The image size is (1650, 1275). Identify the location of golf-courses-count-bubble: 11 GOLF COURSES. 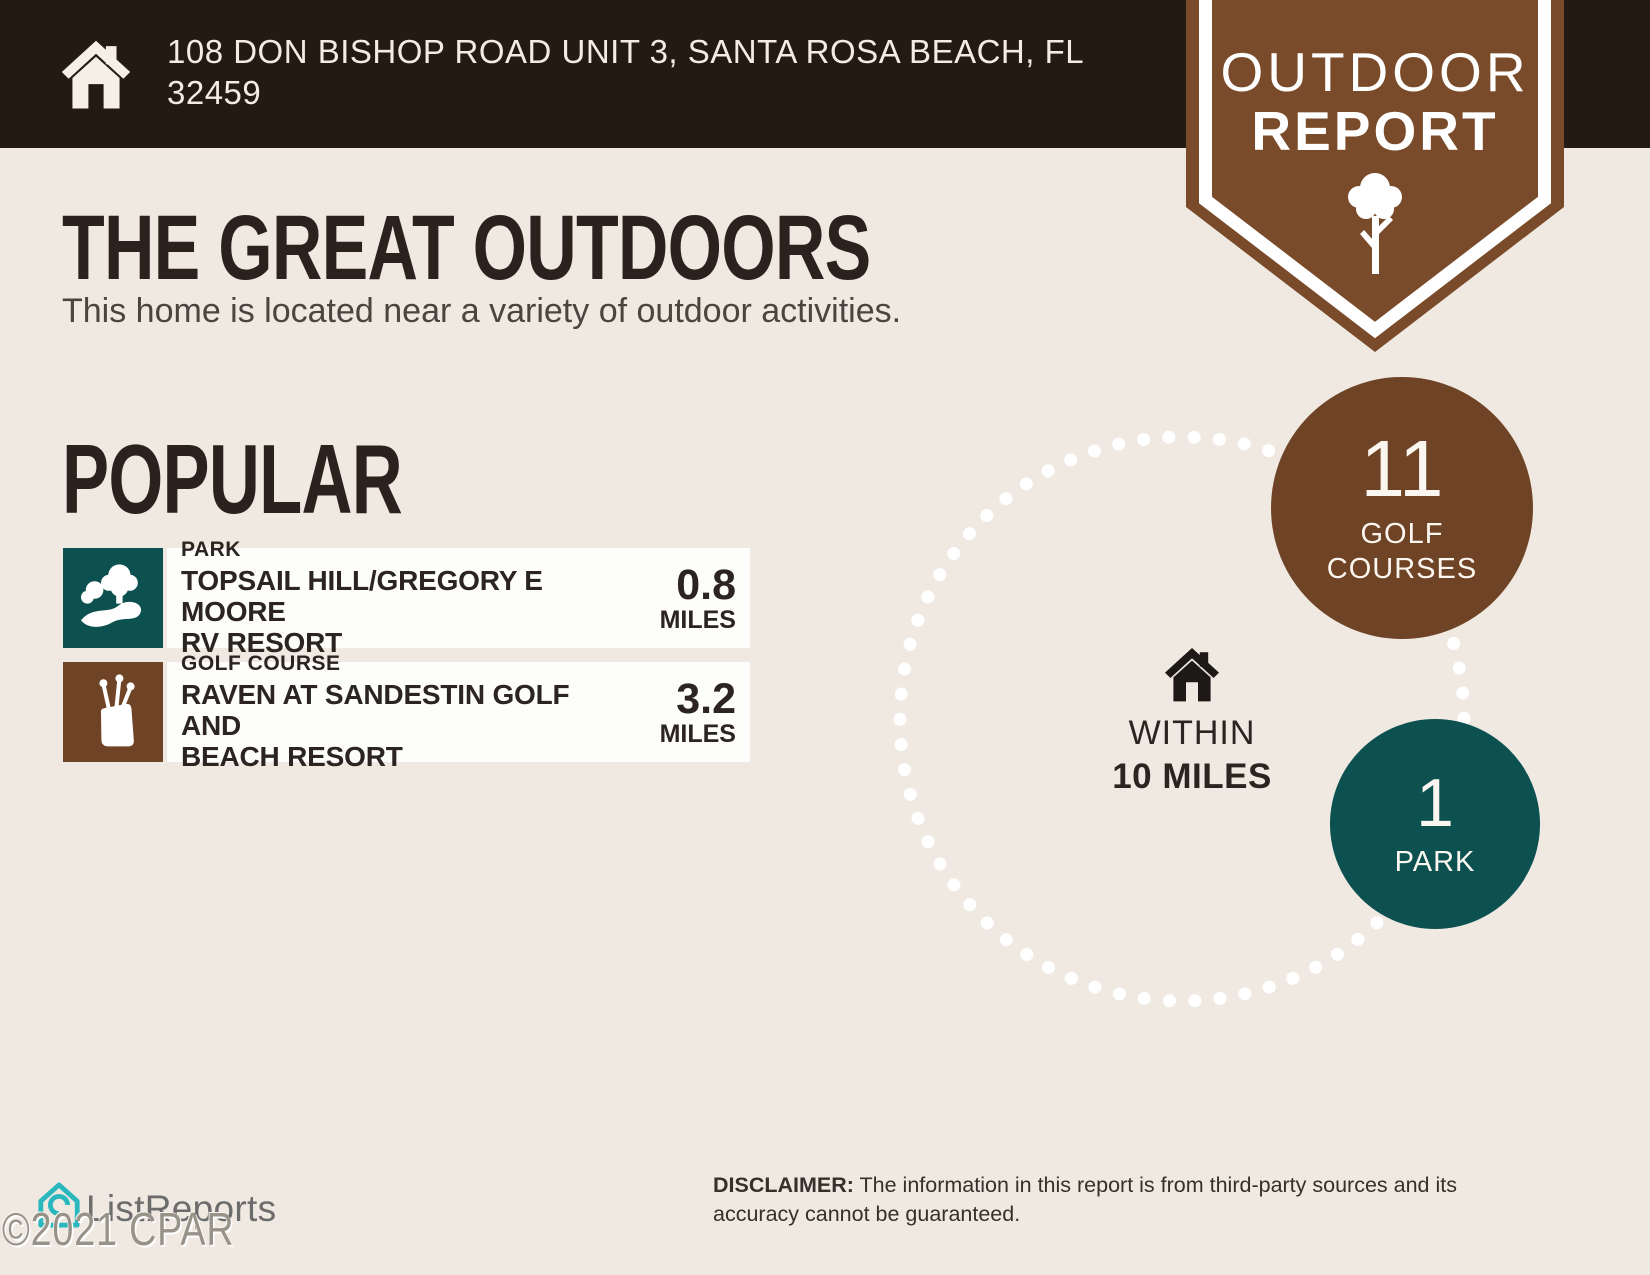
(1402, 508).